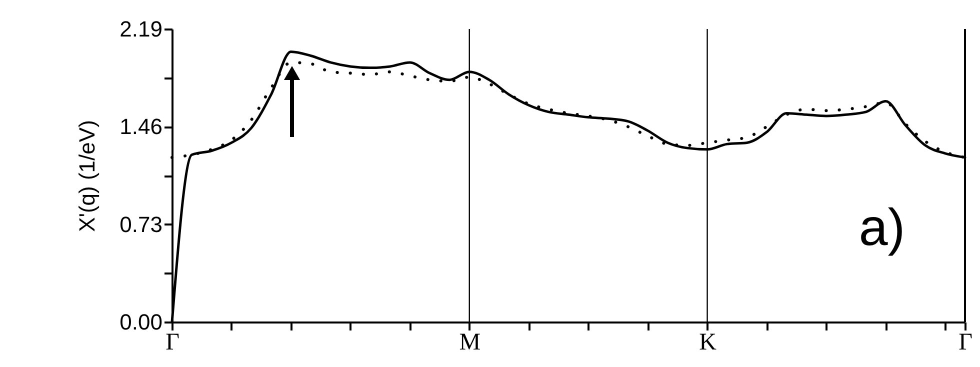  I want to click on y-tick-label: 0.00, so click(141, 322).